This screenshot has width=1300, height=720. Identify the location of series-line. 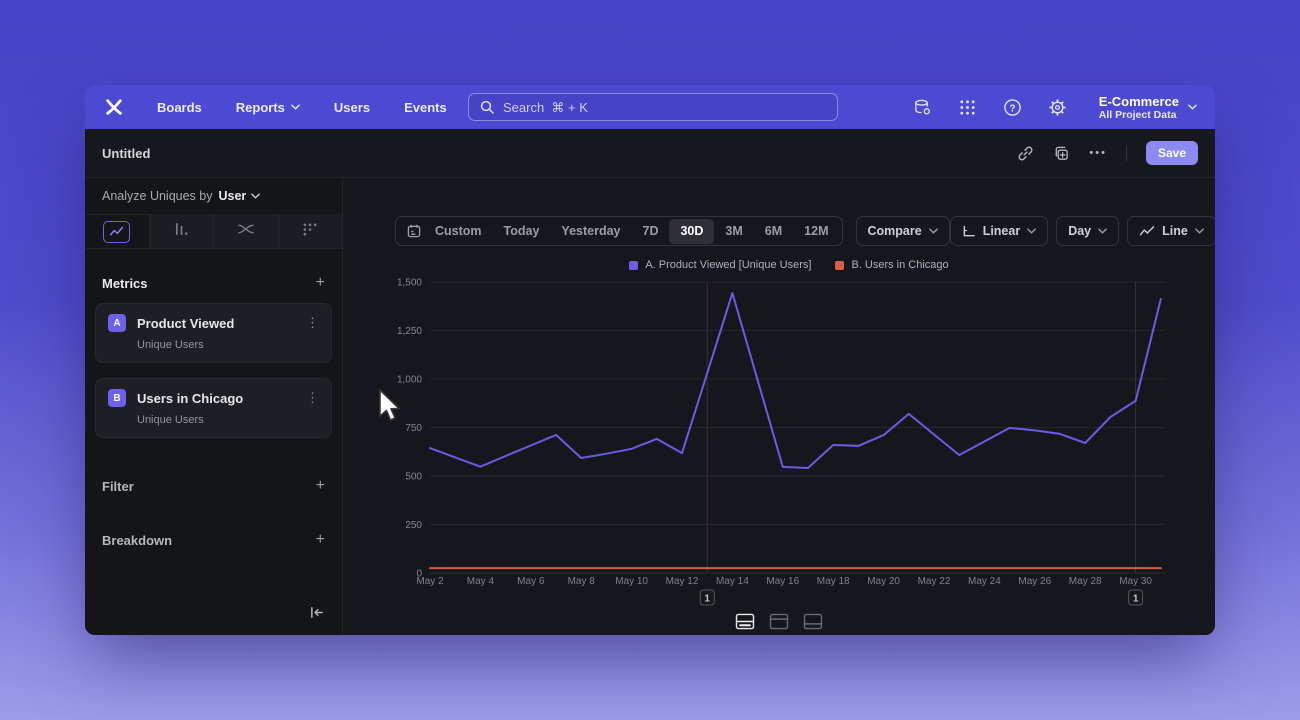
(795, 380).